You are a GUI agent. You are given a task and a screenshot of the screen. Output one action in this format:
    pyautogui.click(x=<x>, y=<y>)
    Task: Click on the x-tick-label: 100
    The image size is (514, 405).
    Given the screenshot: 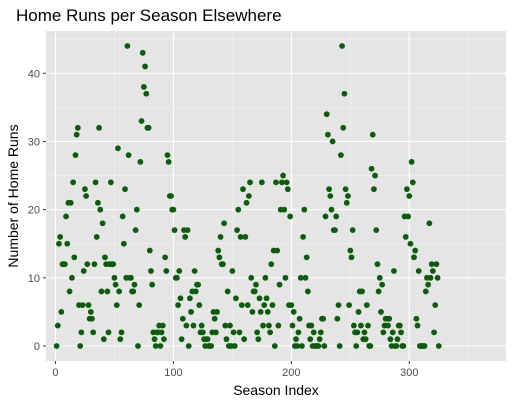 What is the action you would take?
    pyautogui.click(x=173, y=373)
    